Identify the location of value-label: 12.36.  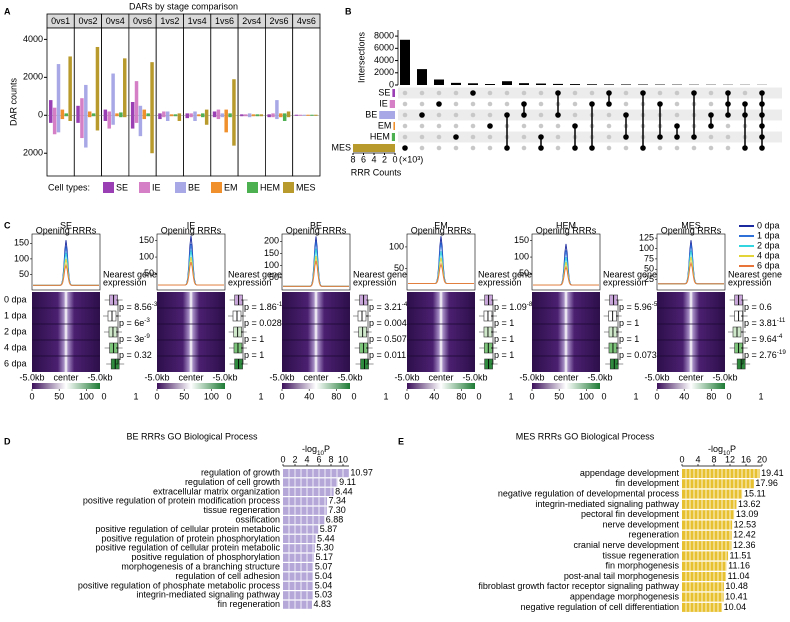
(744, 545).